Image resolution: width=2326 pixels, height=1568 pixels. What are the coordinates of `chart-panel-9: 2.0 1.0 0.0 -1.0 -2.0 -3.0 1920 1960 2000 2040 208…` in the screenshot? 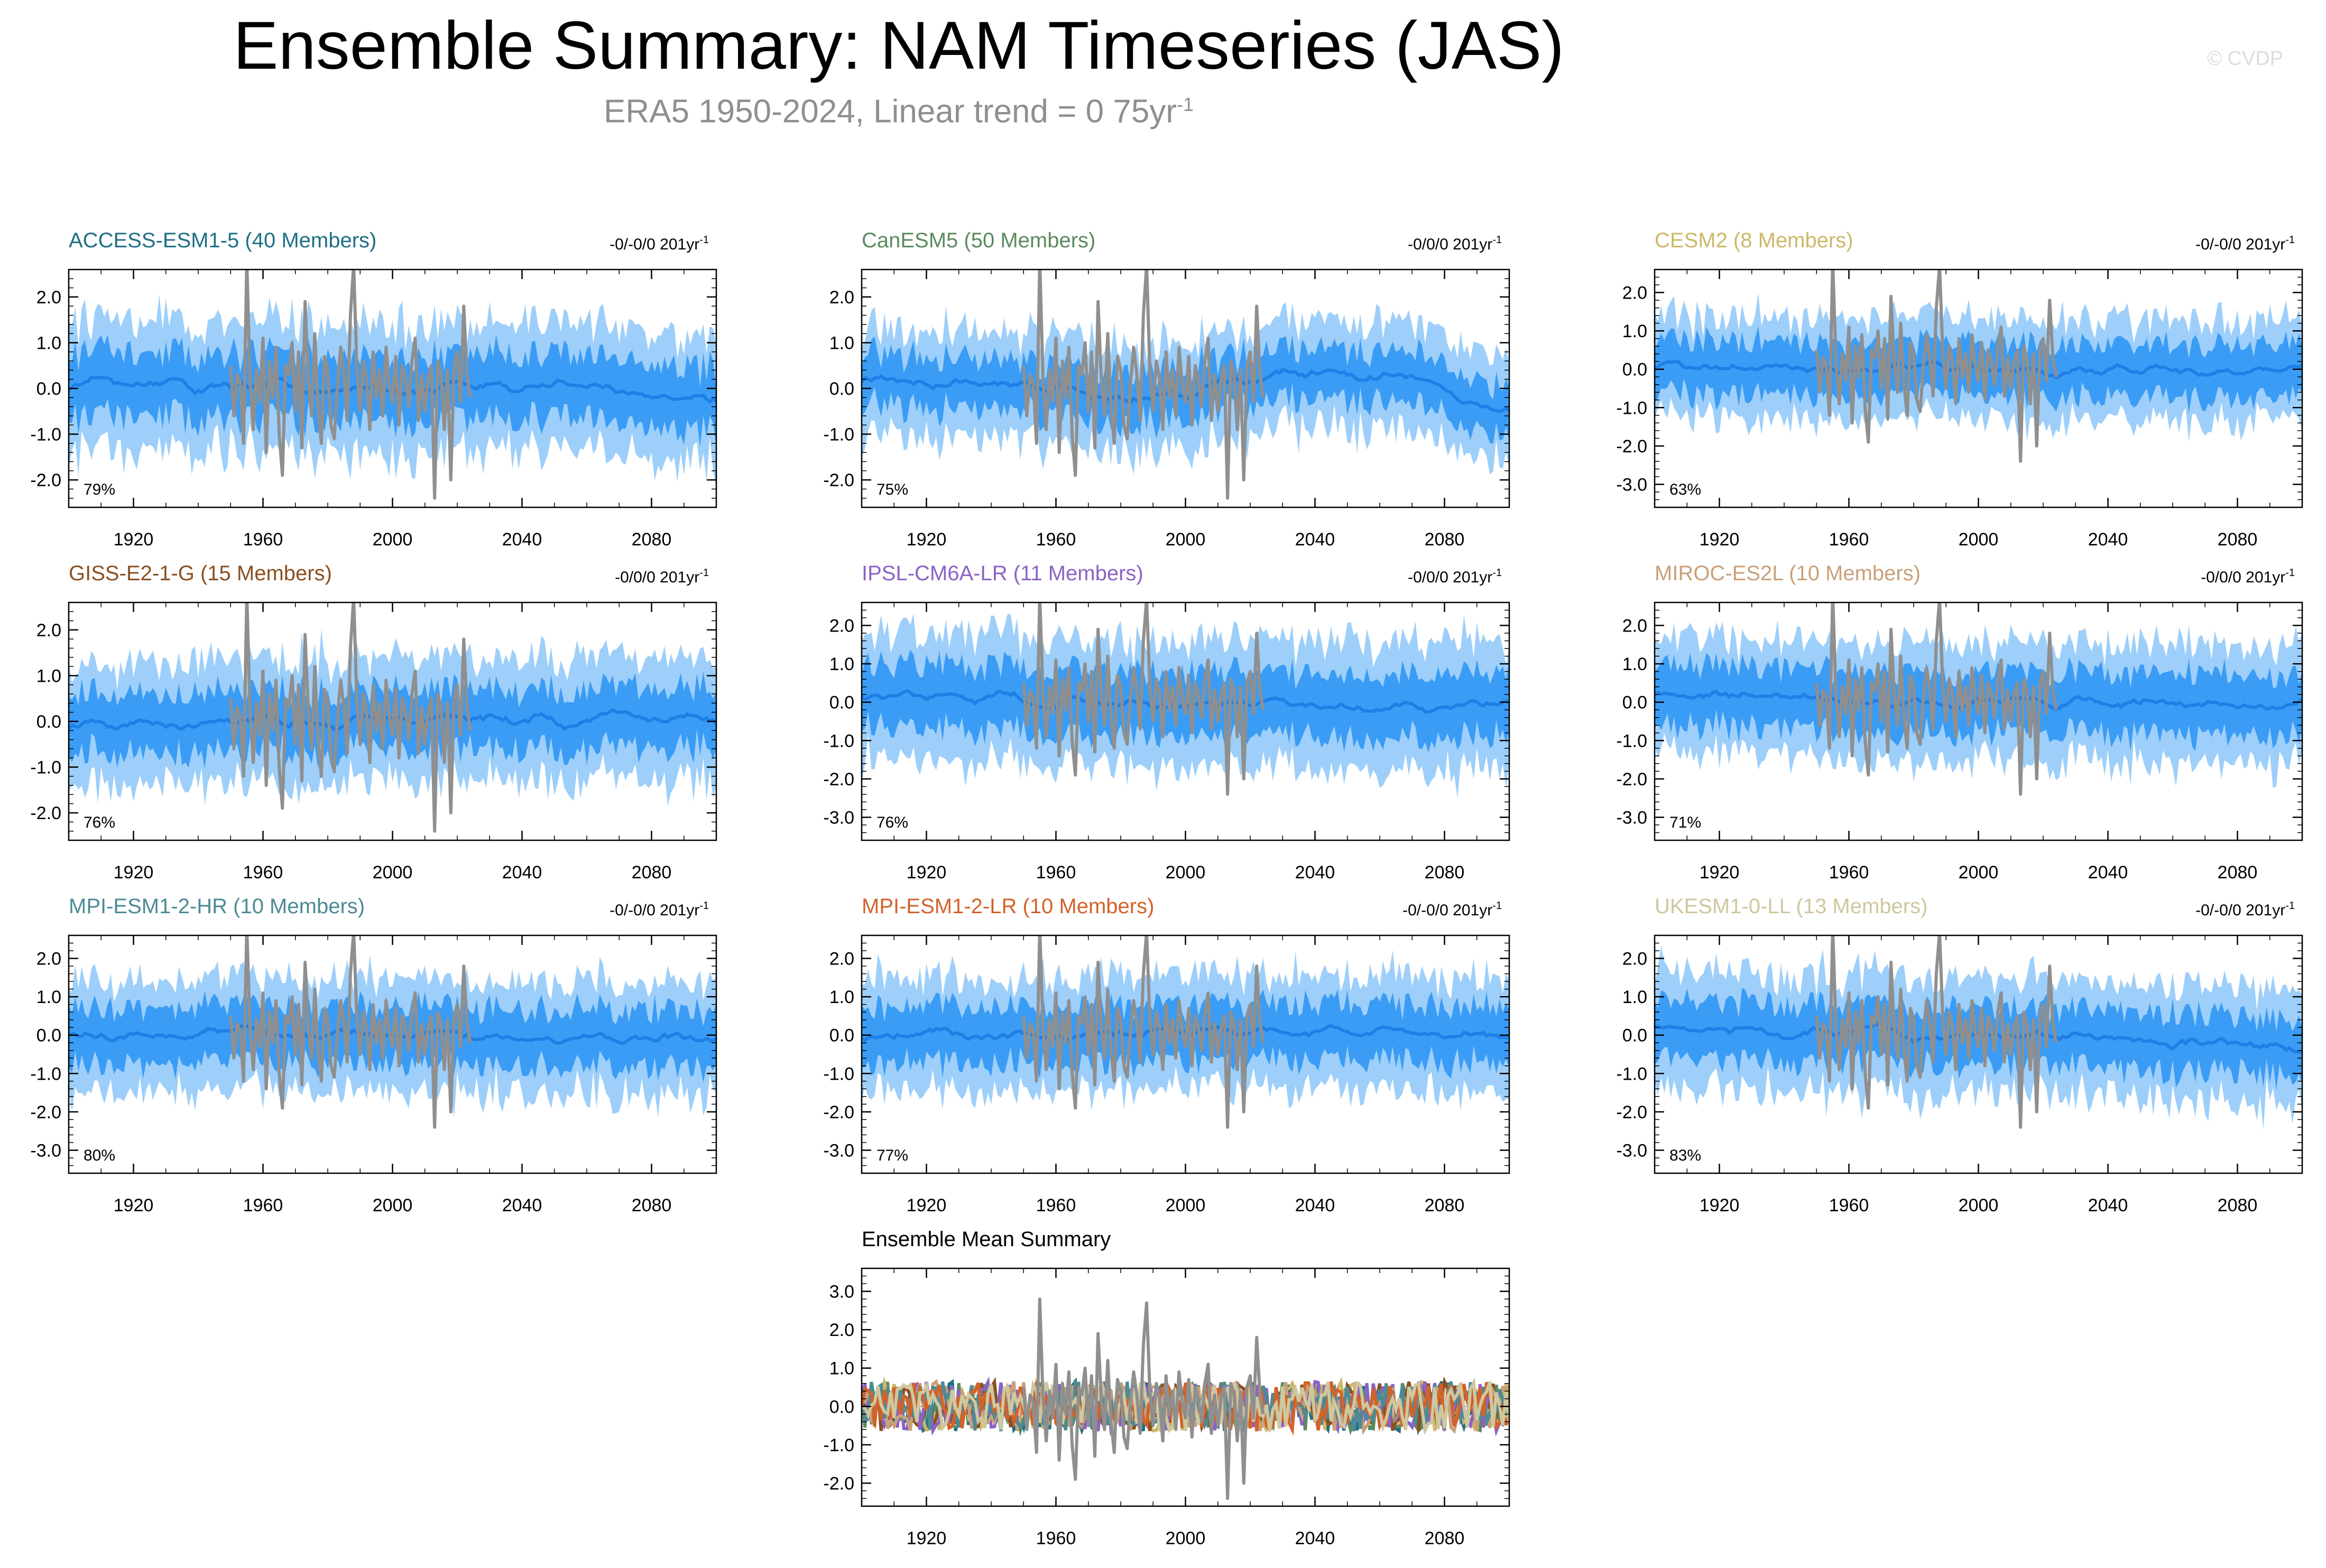 It's located at (1960, 1056).